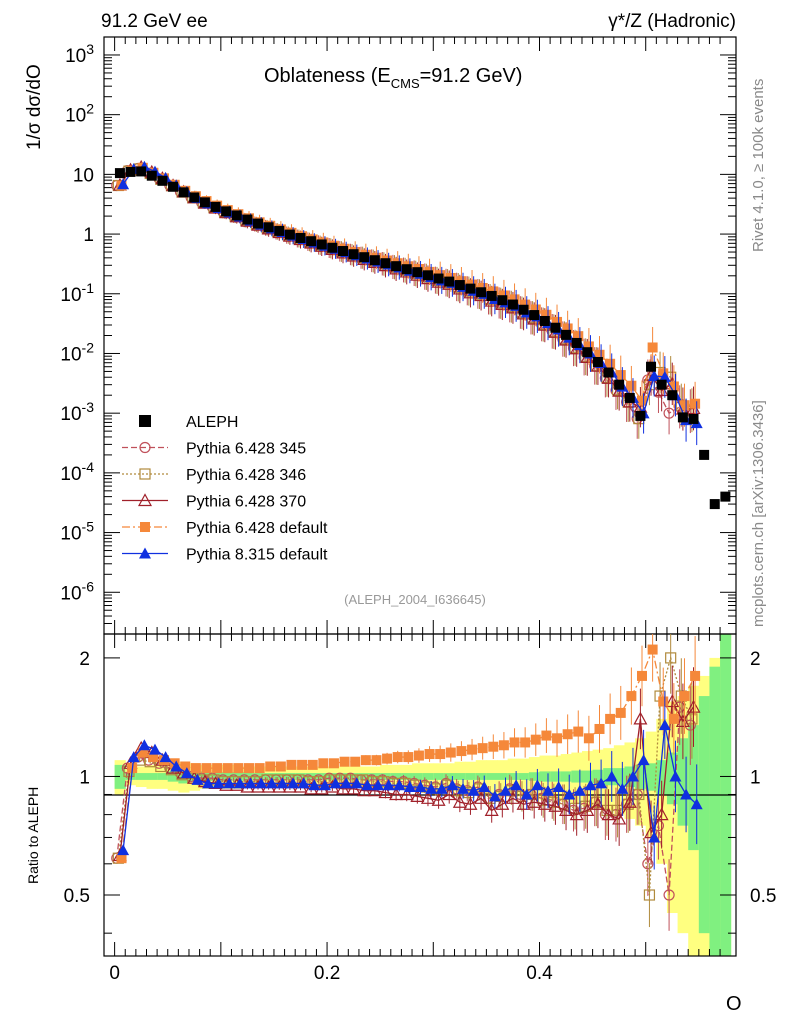 The width and height of the screenshot is (786, 1024). Describe the element at coordinates (672, 807) in the screenshot. I see `ratio-band-yellow` at that location.